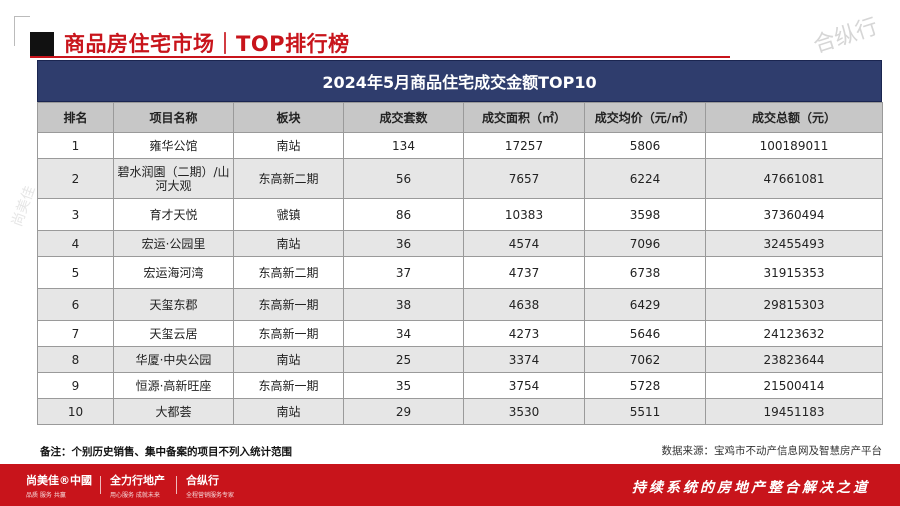 This screenshot has width=900, height=506. What do you see at coordinates (524, 385) in the screenshot?
I see `cell-area: 3754` at bounding box center [524, 385].